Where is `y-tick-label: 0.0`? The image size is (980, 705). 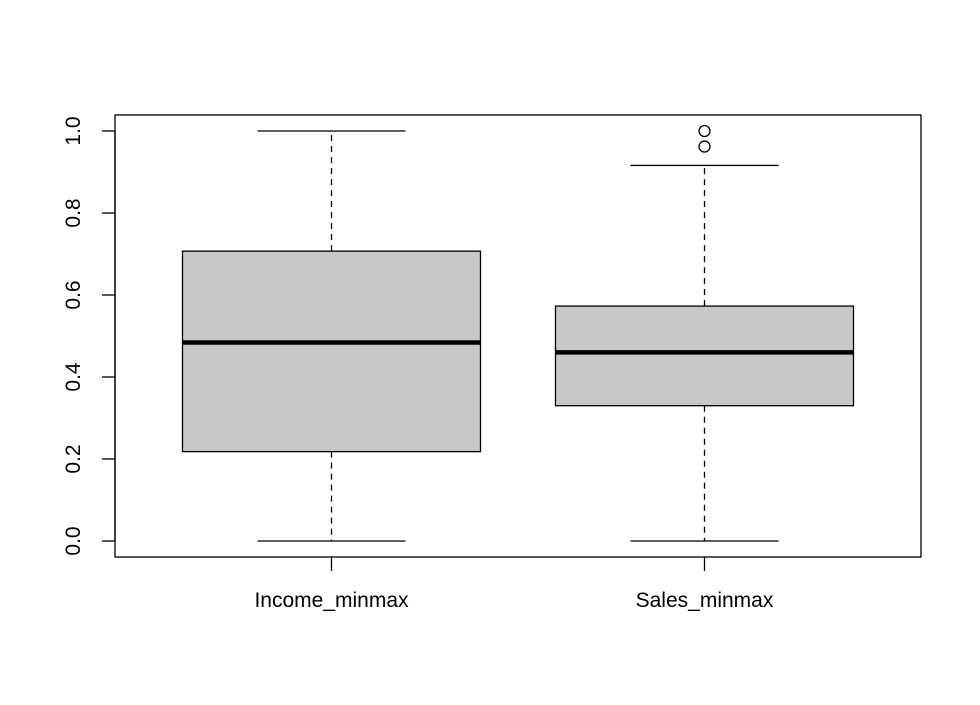
y-tick-label: 0.0 is located at coordinates (73, 540).